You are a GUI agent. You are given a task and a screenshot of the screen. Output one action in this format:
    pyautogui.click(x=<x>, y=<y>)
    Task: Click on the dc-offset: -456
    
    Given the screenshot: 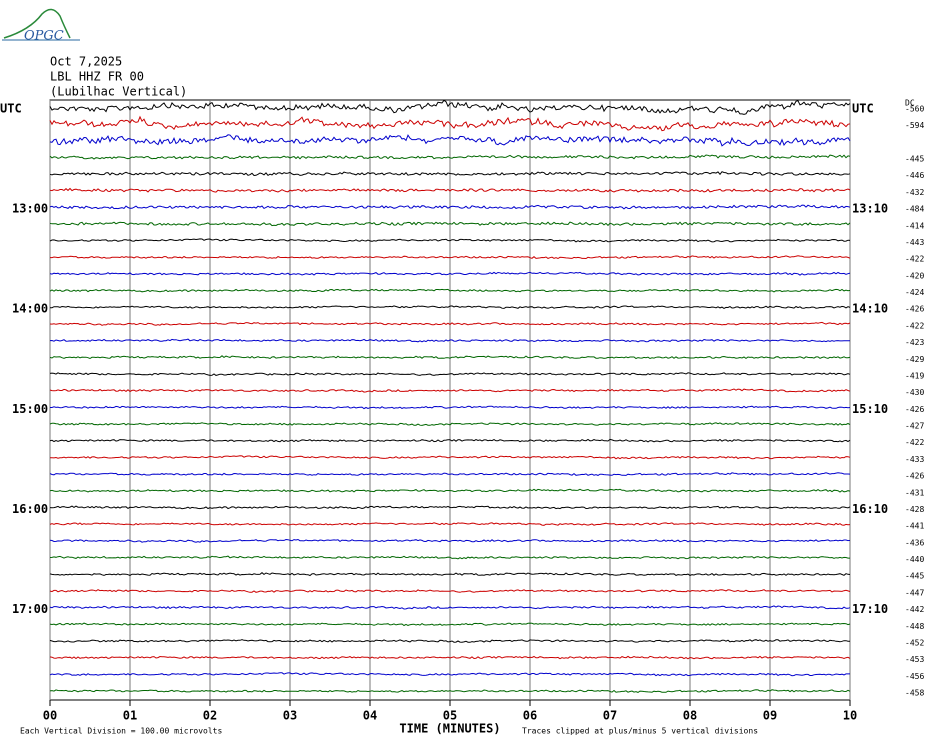 What is the action you would take?
    pyautogui.click(x=914, y=676)
    